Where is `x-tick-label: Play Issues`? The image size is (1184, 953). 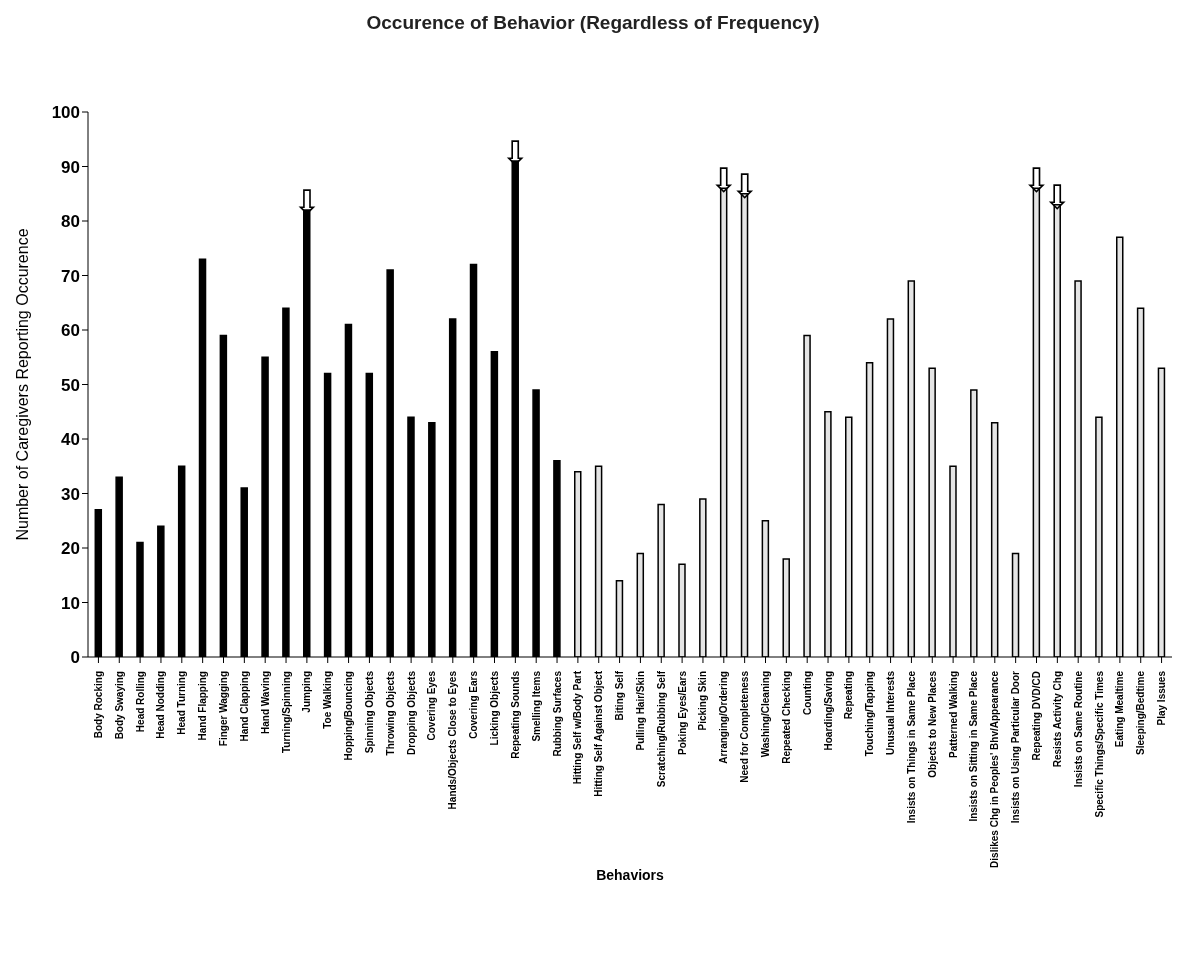 x-tick-label: Play Issues is located at coordinates (1162, 698).